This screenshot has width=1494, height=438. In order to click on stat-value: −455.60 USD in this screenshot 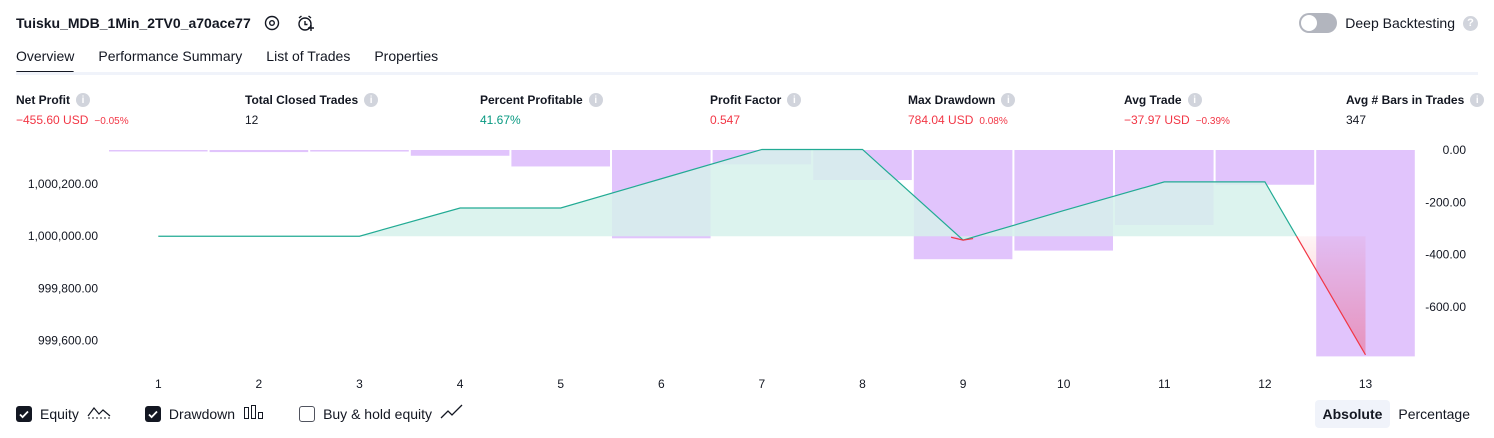, I will do `click(52, 120)`.